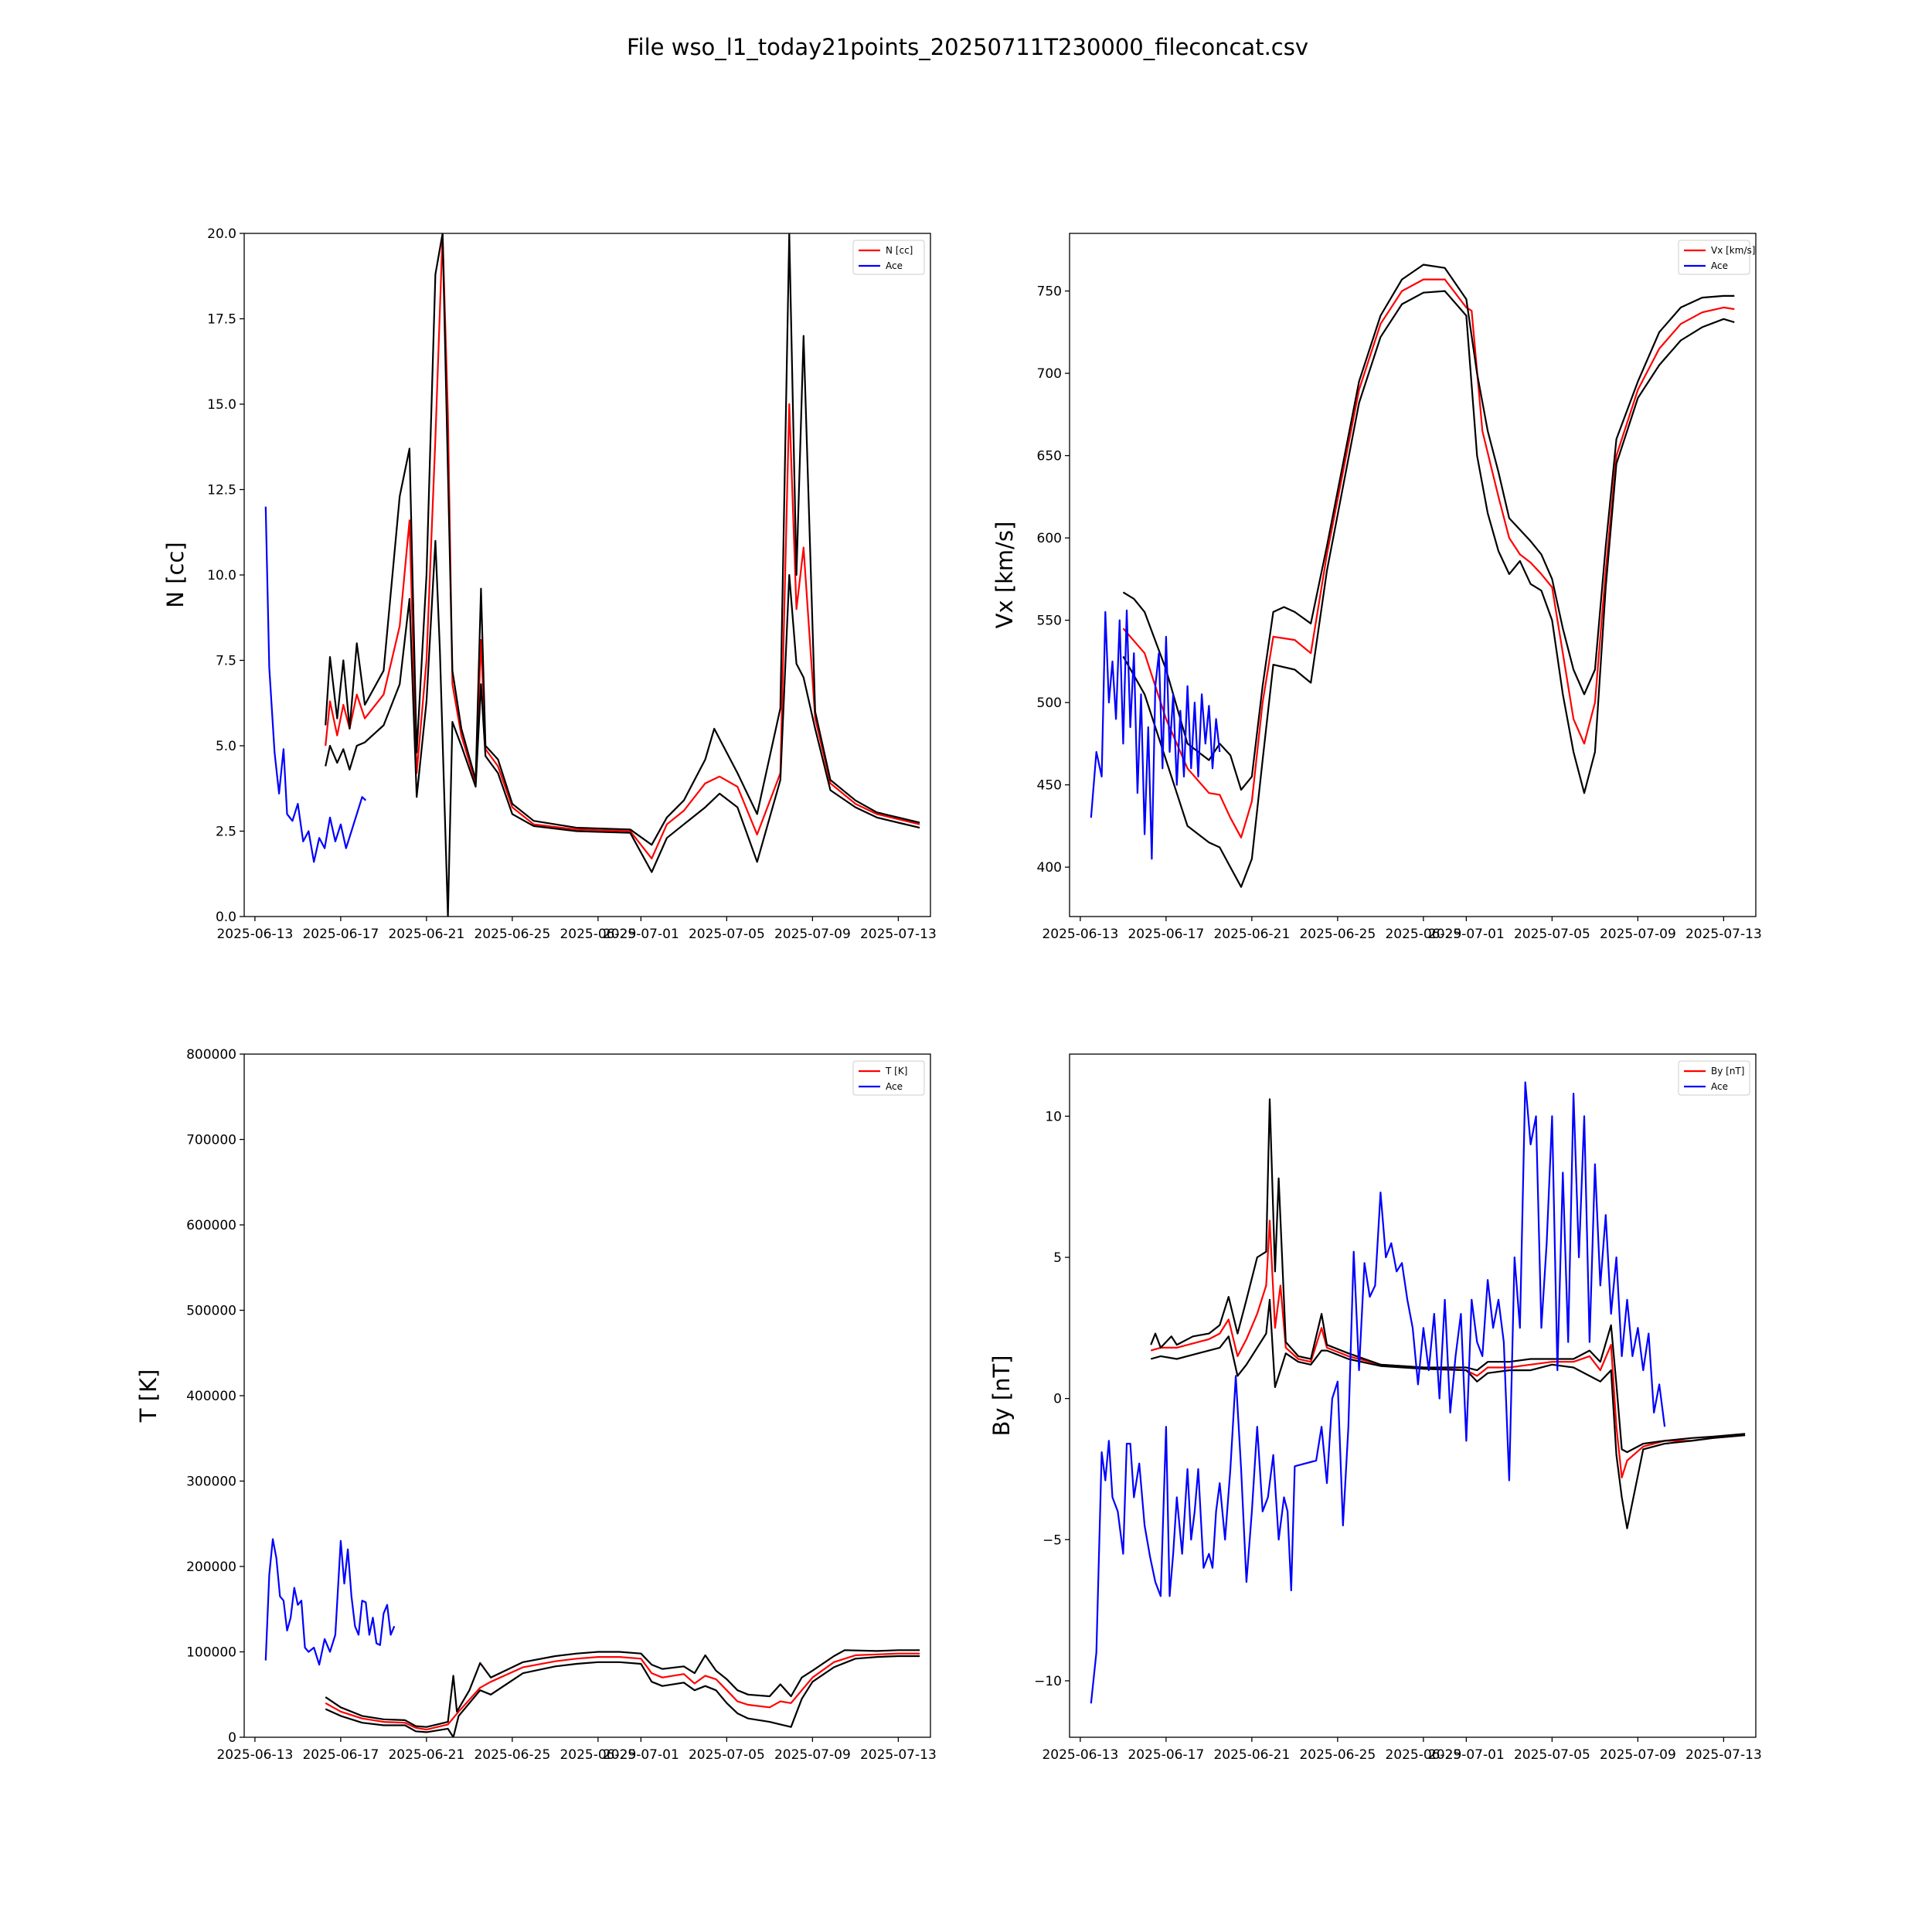 Image resolution: width=1932 pixels, height=1932 pixels. Describe the element at coordinates (896, 1071) in the screenshot. I see `legend-label: T [K]` at that location.